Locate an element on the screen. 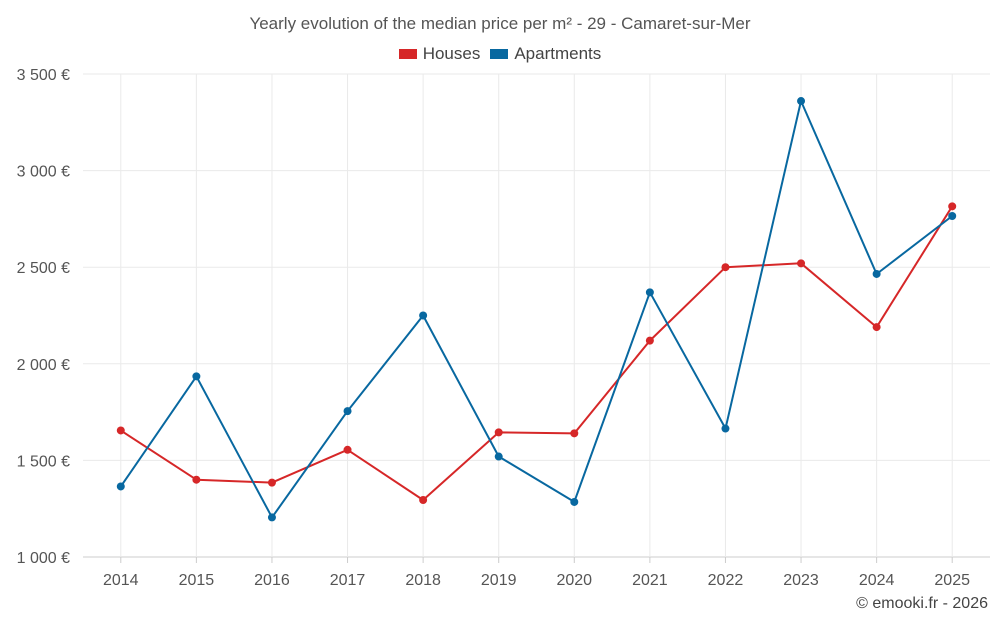 The image size is (1000, 625). data-point-apartments-2018 is located at coordinates (423, 315).